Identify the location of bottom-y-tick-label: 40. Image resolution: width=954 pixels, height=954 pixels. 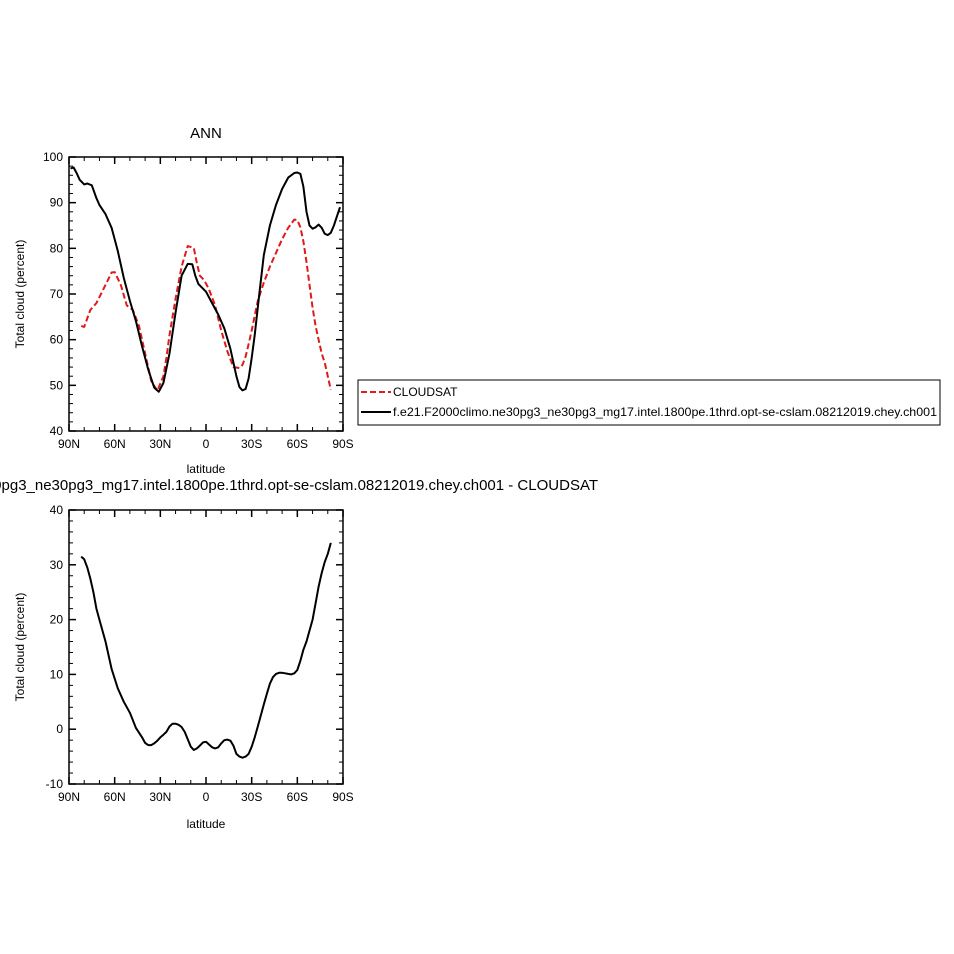
(57, 510).